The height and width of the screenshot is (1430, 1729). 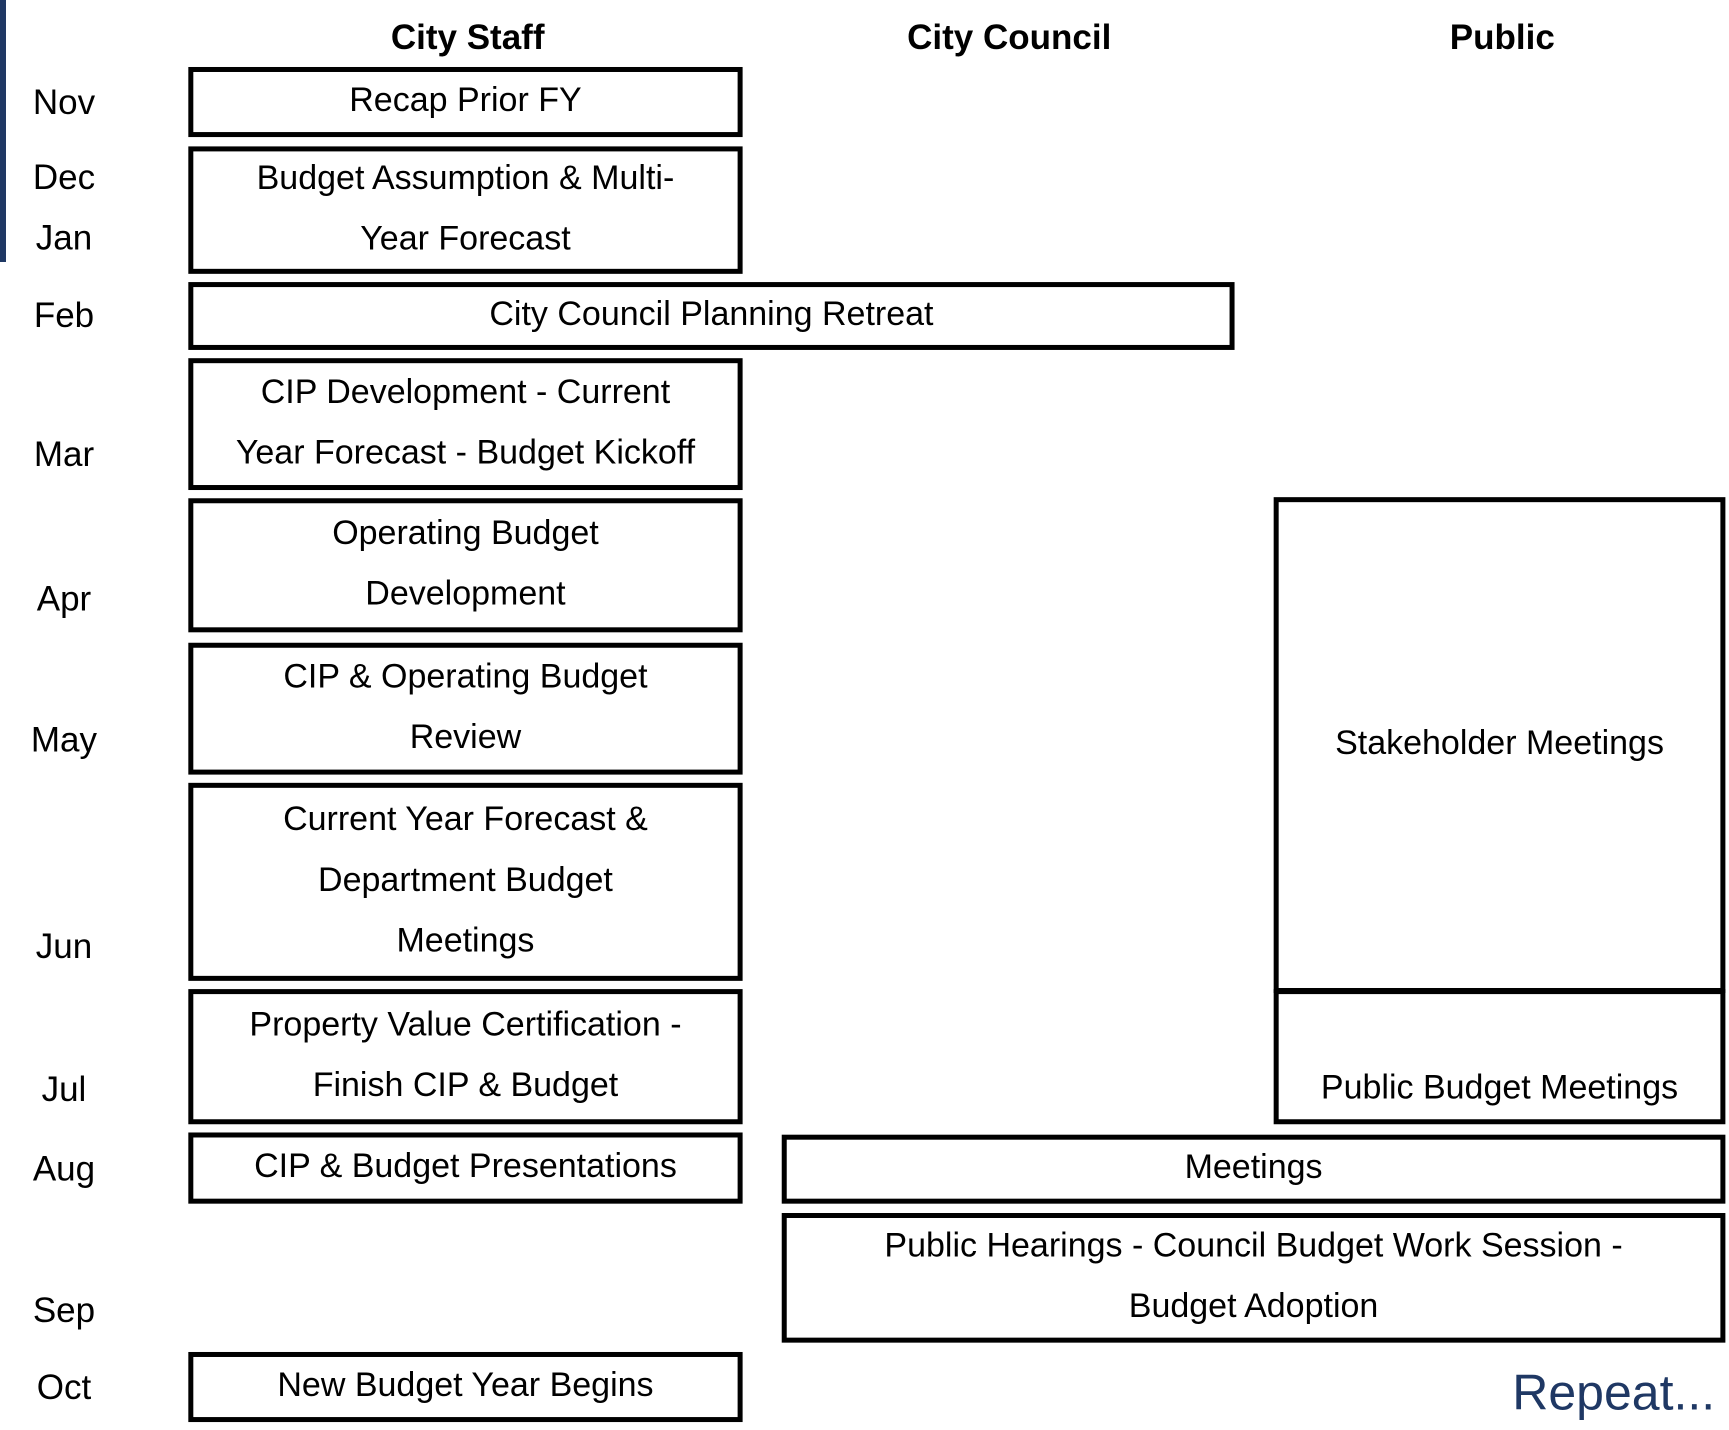 I want to click on box-text: Property Value Certification -, so click(x=465, y=1024).